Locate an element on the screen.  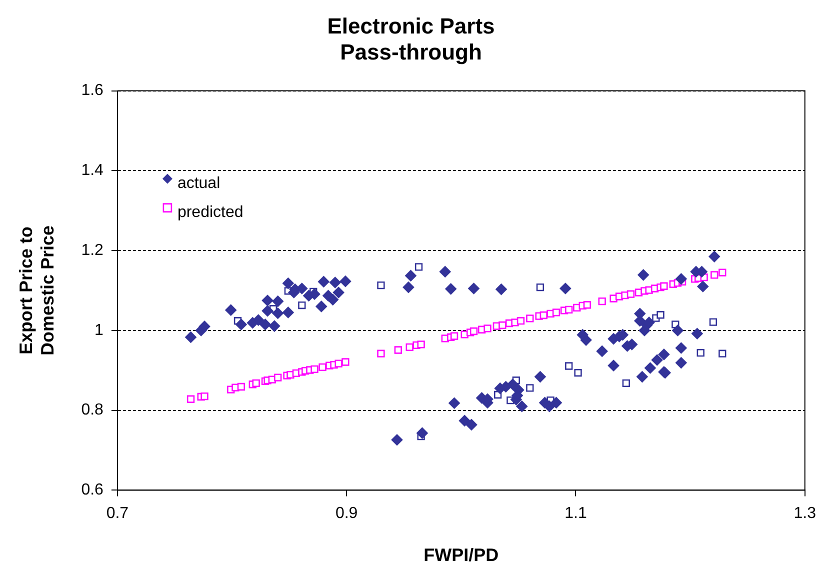
x-axis-title: FWPI/PD is located at coordinates (461, 555).